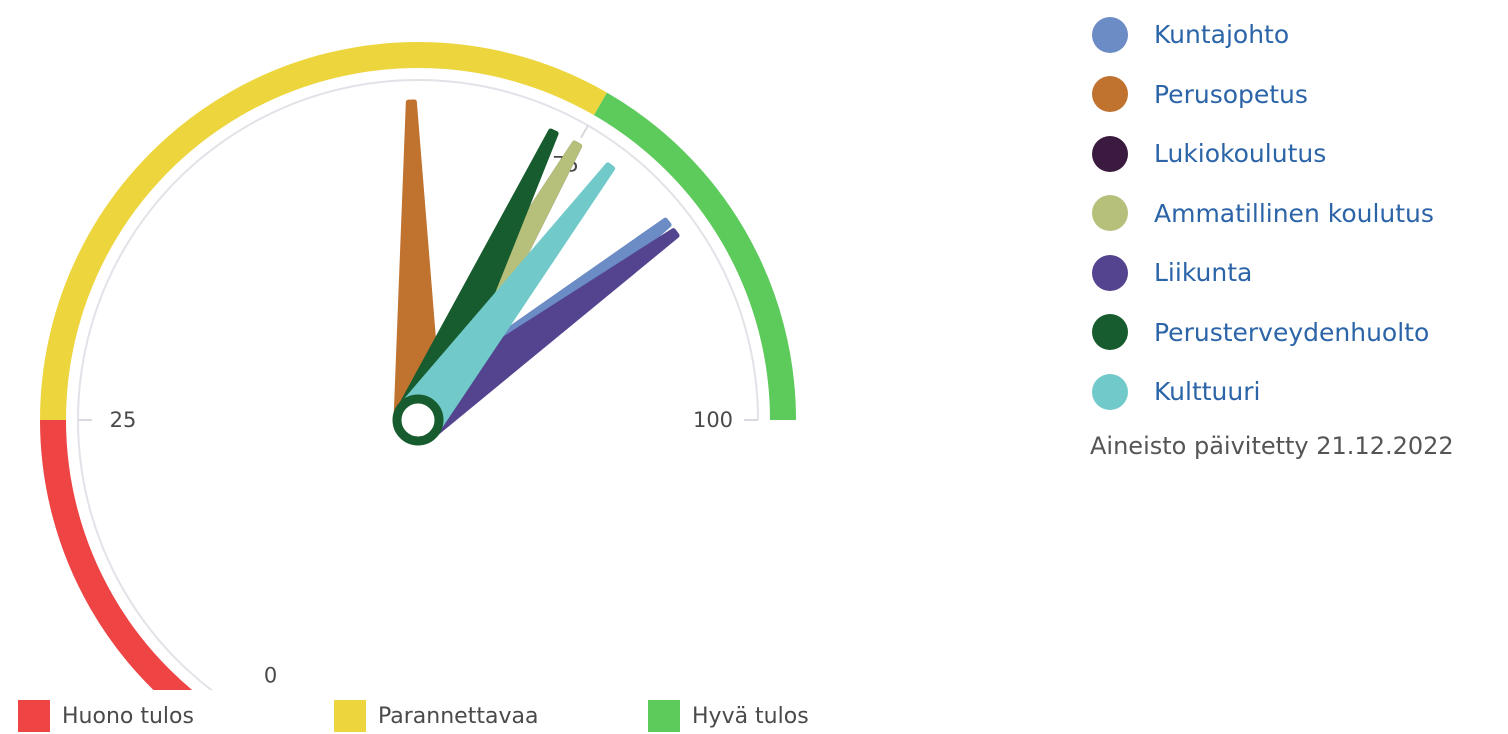 The height and width of the screenshot is (734, 1508). What do you see at coordinates (584, 132) in the screenshot?
I see `gauge-tick-mark` at bounding box center [584, 132].